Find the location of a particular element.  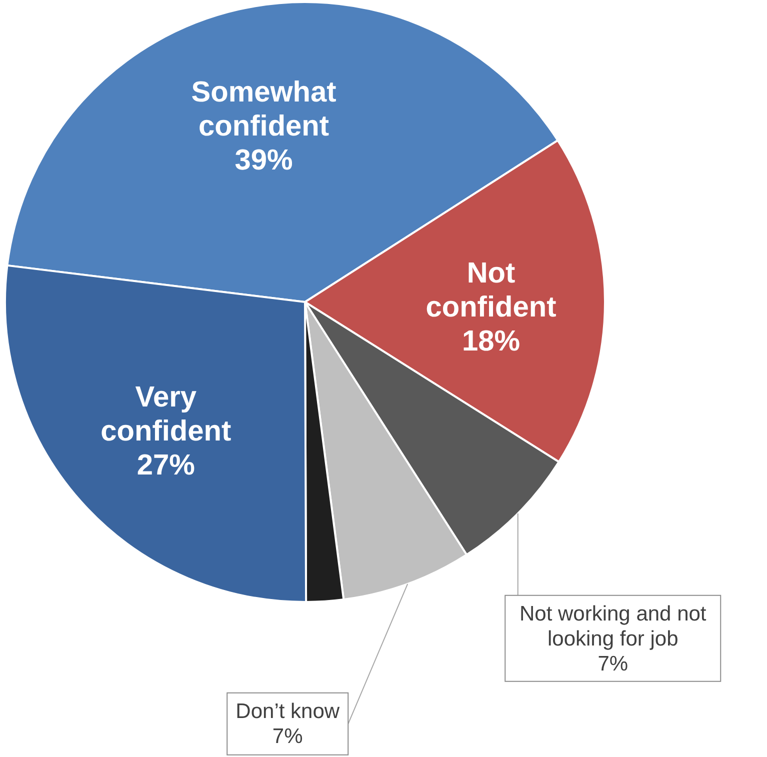

data-label: 27% is located at coordinates (166, 465).